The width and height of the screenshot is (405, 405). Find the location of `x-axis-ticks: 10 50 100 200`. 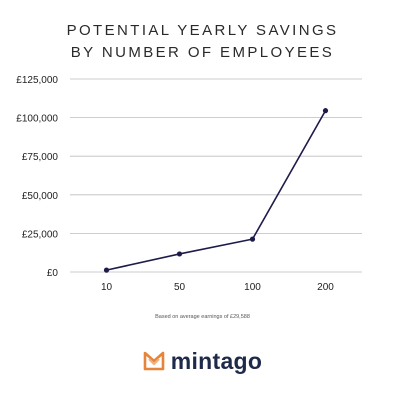

x-axis-ticks: 10 50 100 200 is located at coordinates (217, 287).